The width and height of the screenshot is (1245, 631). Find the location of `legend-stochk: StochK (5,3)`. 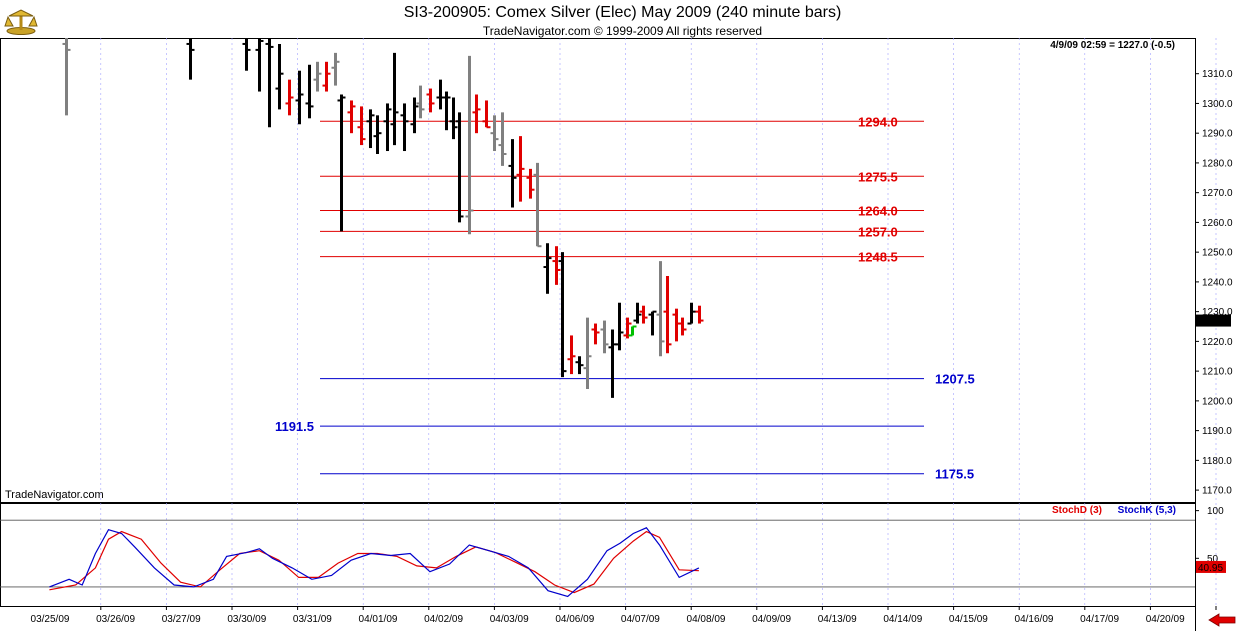

legend-stochk: StochK (5,3) is located at coordinates (1147, 510).